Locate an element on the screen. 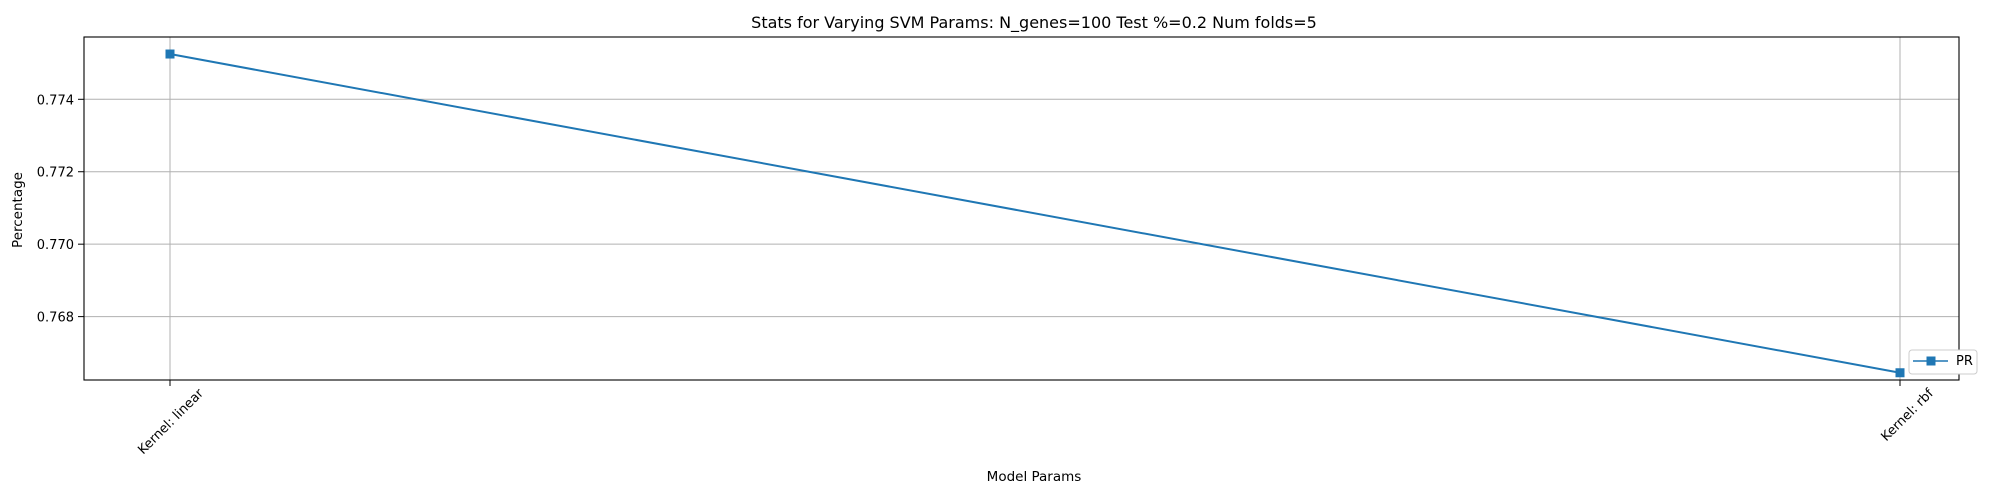 Image resolution: width=2000 pixels, height=500 pixels. legend: PR is located at coordinates (1943, 362).